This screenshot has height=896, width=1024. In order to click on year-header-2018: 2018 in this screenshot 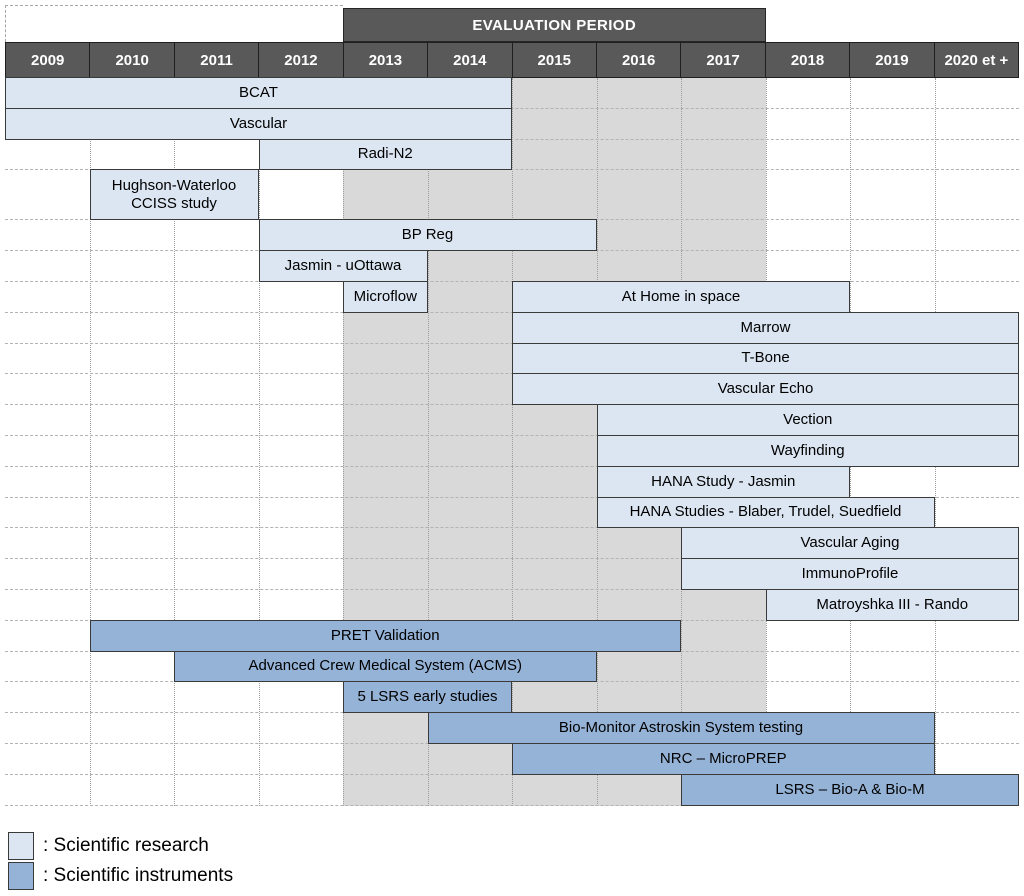, I will do `click(807, 60)`.